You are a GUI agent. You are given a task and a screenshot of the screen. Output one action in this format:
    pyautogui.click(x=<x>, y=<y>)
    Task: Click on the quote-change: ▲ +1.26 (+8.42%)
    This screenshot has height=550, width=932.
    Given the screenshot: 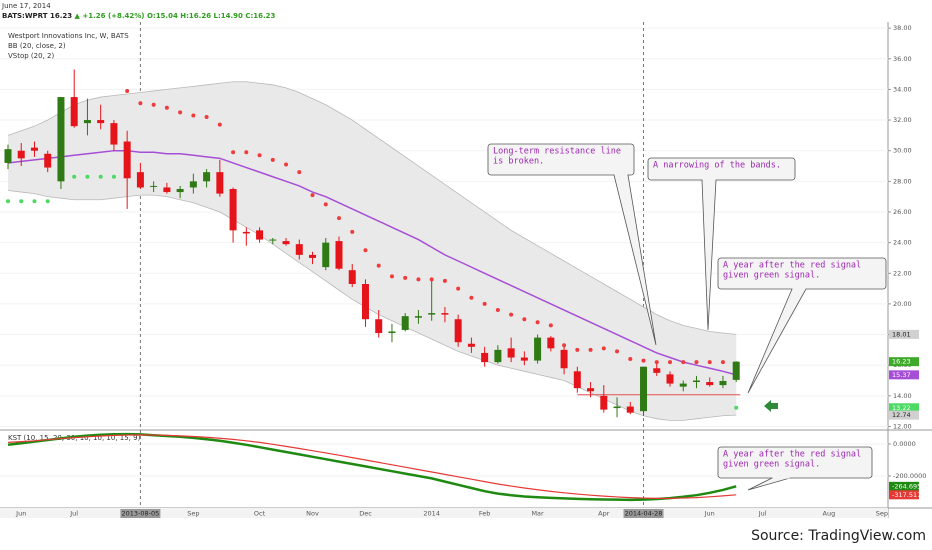 What is the action you would take?
    pyautogui.click(x=110, y=16)
    